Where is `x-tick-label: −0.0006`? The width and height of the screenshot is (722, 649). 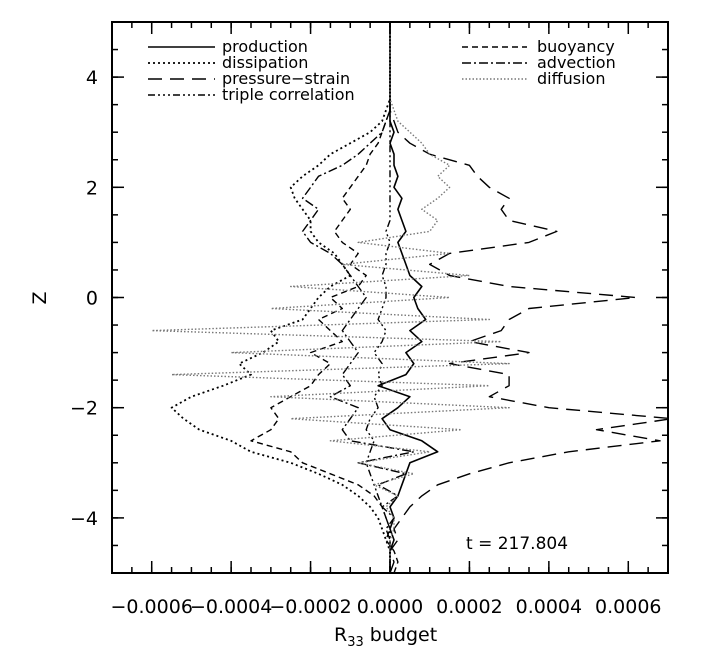
x-tick-label: −0.0006 is located at coordinates (152, 607).